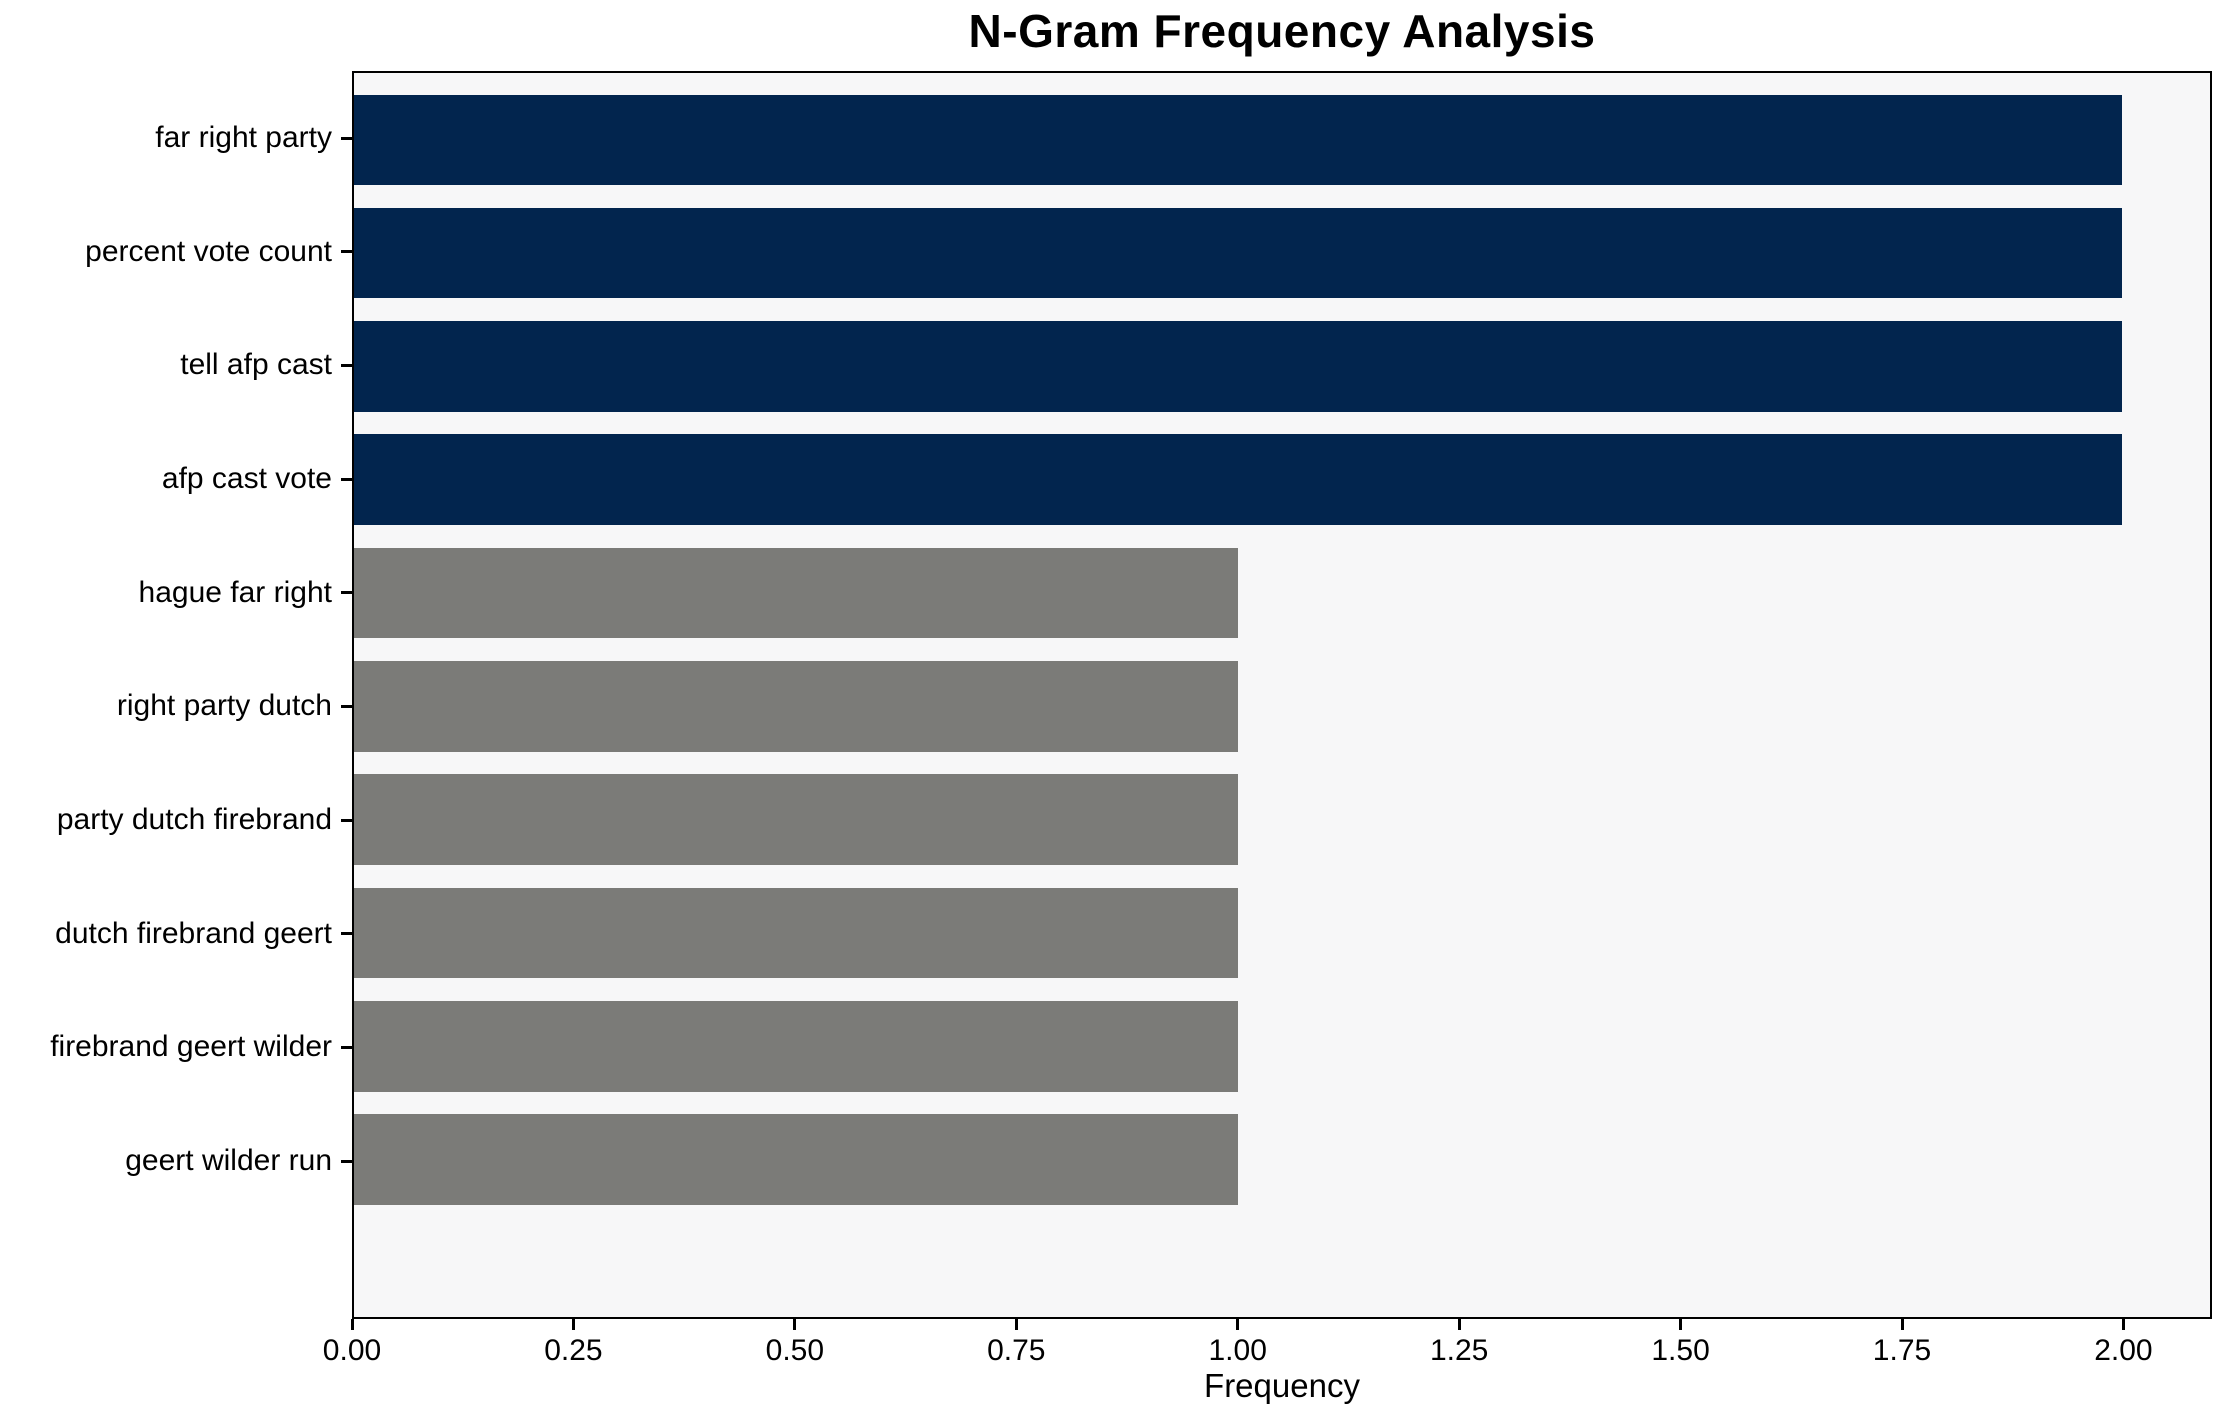 The image size is (2232, 1414). Describe the element at coordinates (1680, 1350) in the screenshot. I see `x-tick-label: 1.50` at that location.